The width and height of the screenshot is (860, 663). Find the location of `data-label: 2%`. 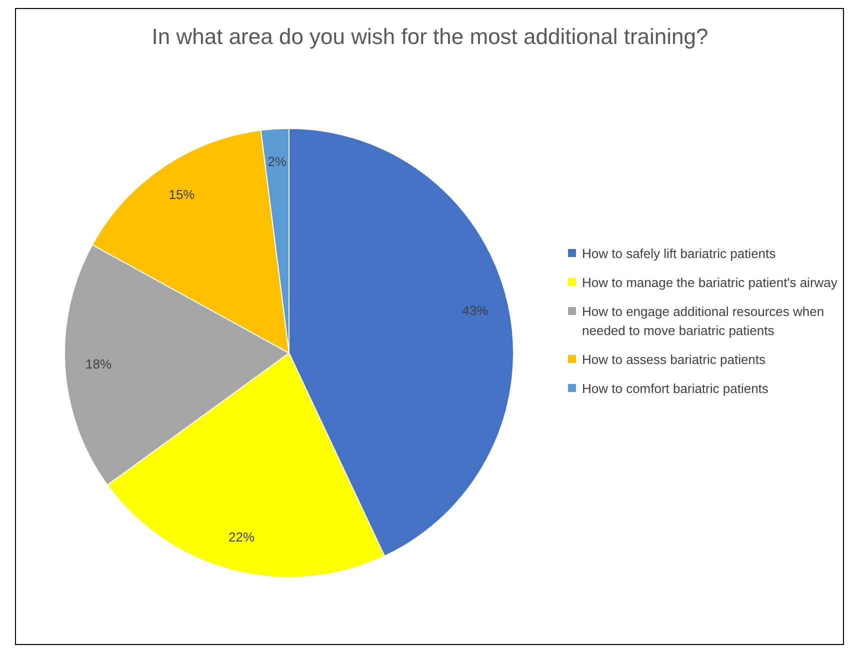

data-label: 2% is located at coordinates (277, 162).